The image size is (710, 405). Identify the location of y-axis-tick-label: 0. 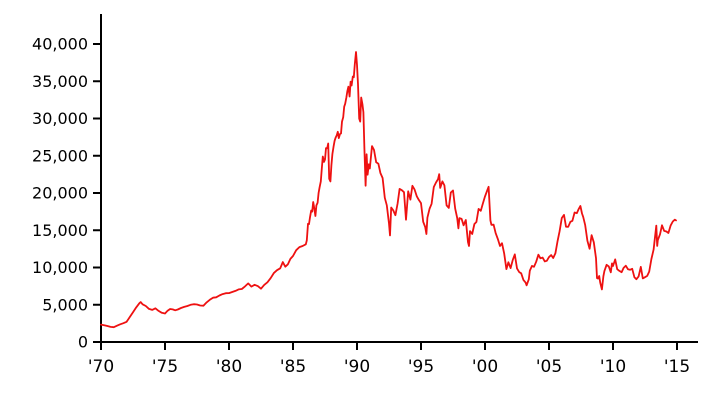
(83, 342).